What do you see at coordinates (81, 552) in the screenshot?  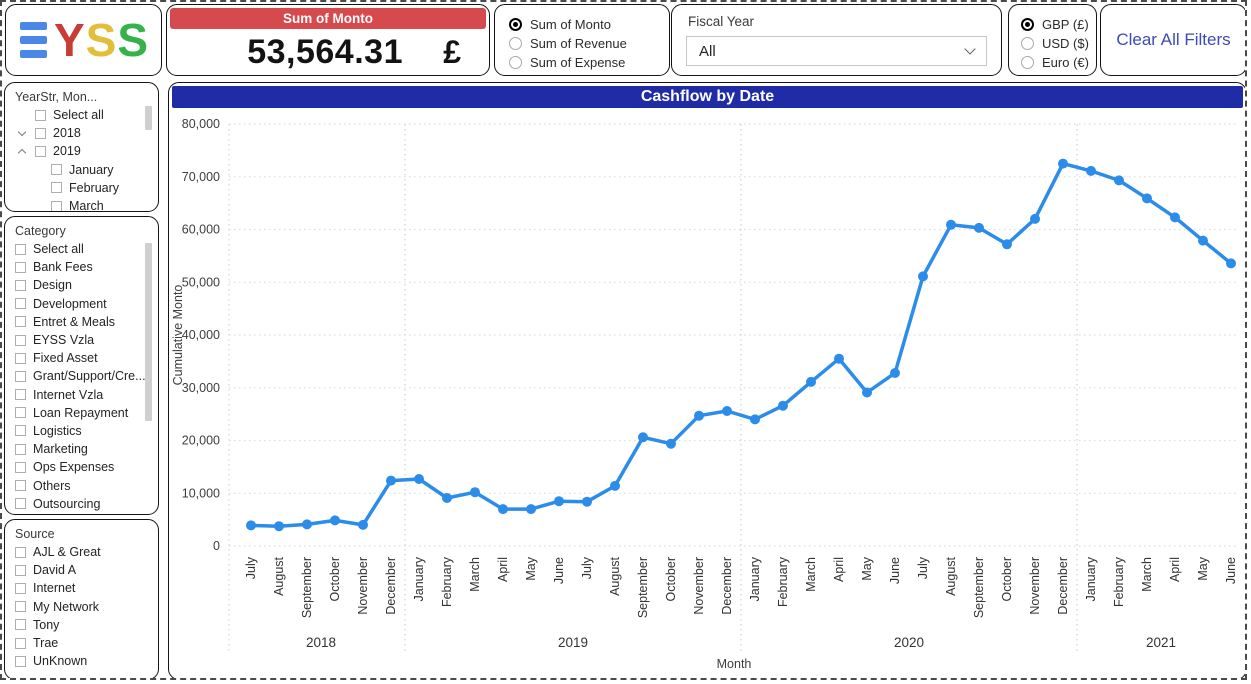 I see `source-filter-item: AJL & Great` at bounding box center [81, 552].